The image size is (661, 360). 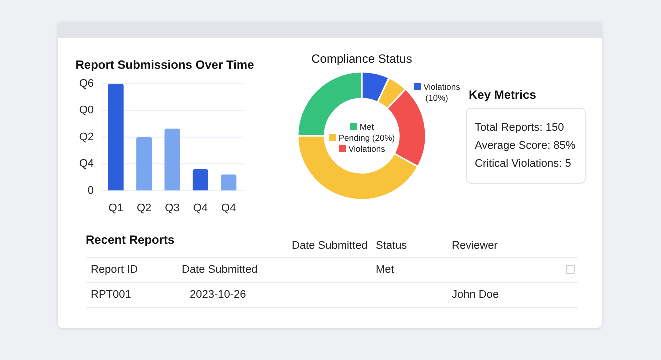 What do you see at coordinates (475, 246) in the screenshot?
I see `text: Reviewer` at bounding box center [475, 246].